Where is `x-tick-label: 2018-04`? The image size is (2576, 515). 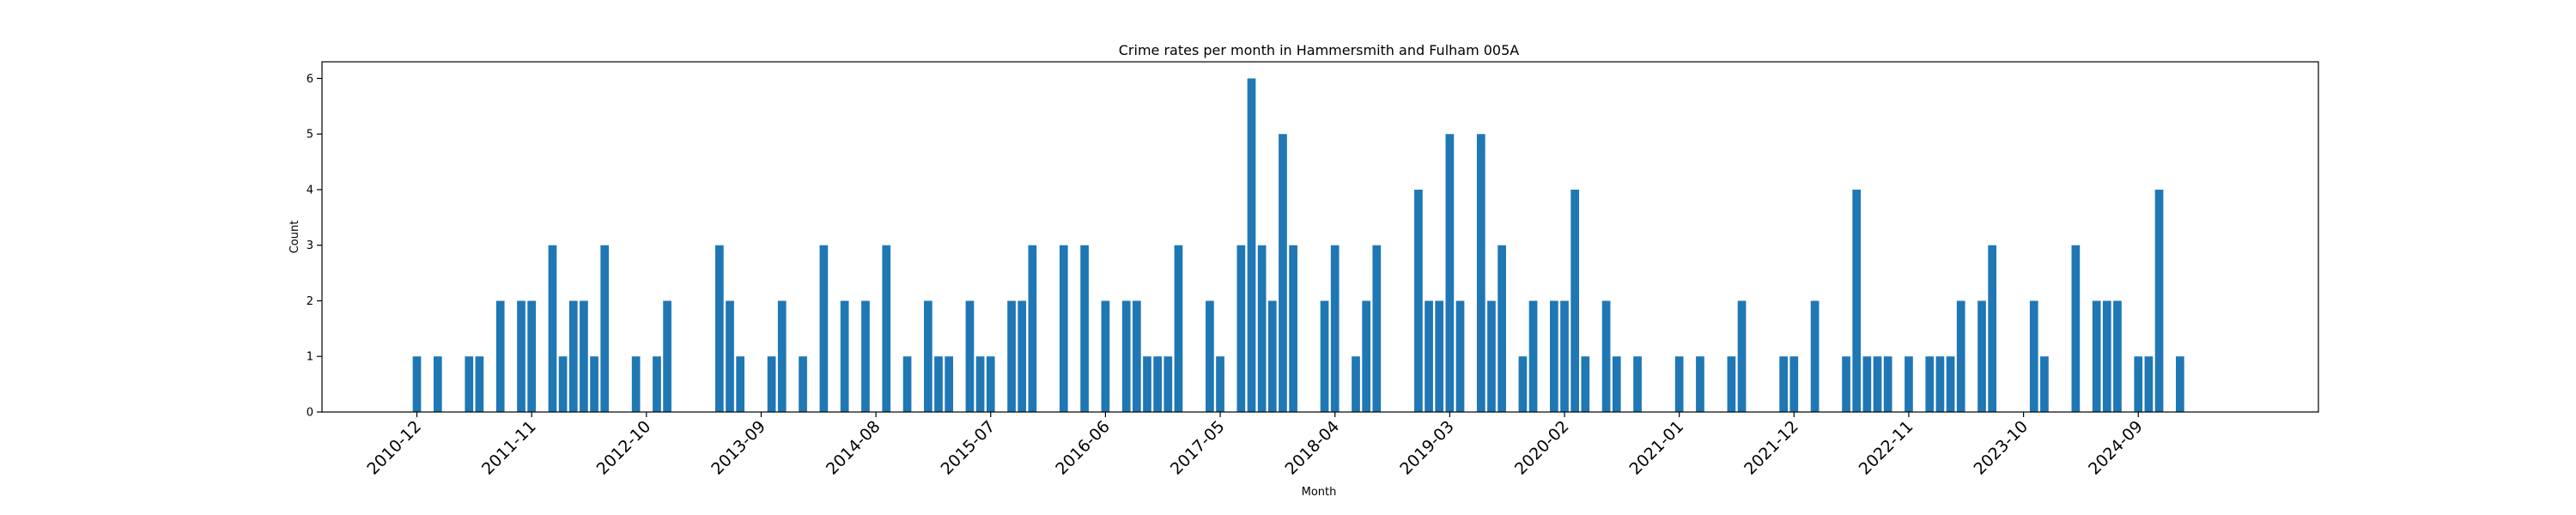 x-tick-label: 2018-04 is located at coordinates (1313, 448).